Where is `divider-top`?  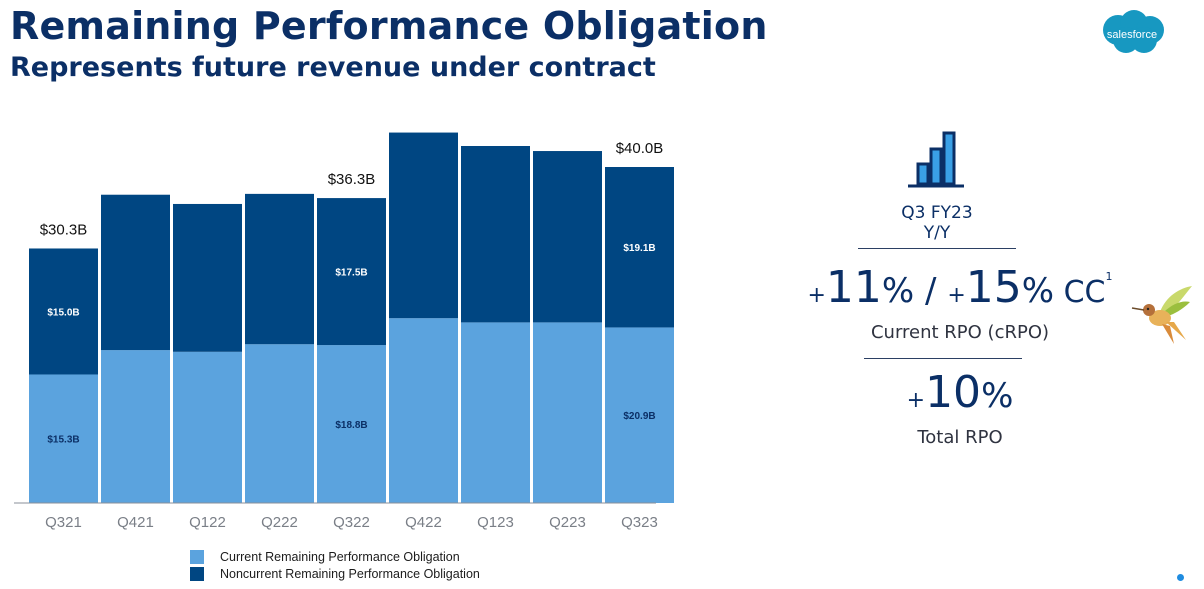 divider-top is located at coordinates (937, 248).